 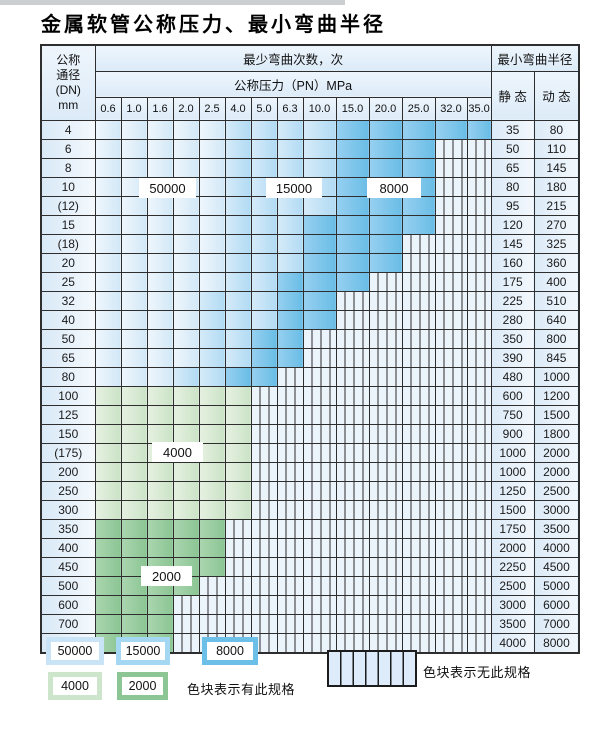 I want to click on header-row-1: 公称 通径 (DN) mm 最少弯曲次数，次 最小弯曲半径, so click(x=310, y=82).